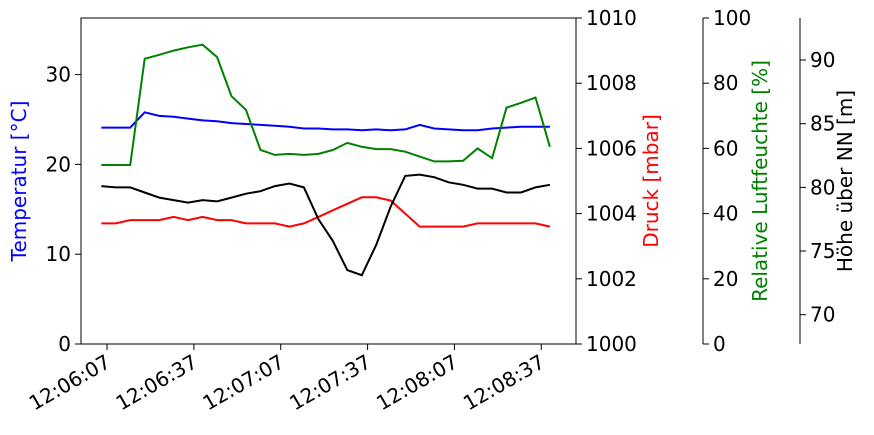 The width and height of the screenshot is (874, 435). Describe the element at coordinates (417, 383) in the screenshot. I see `x-tick-label: 12:08:07` at that location.